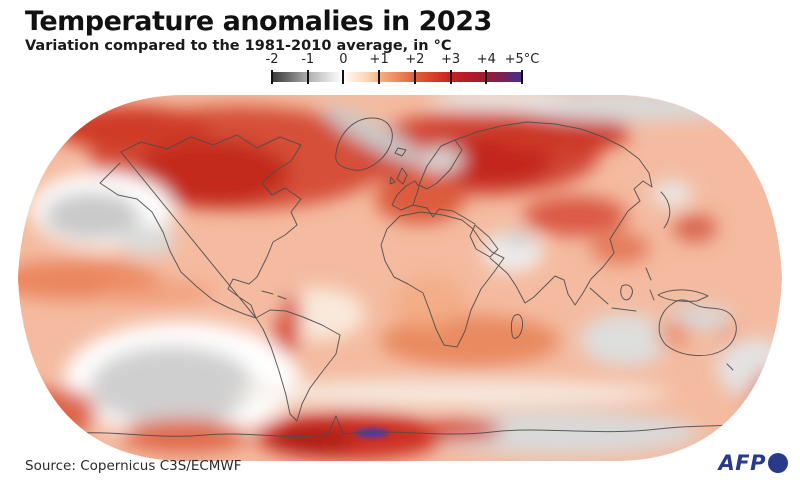 This screenshot has height=480, width=800. What do you see at coordinates (308, 59) in the screenshot?
I see `legend-tick-label: -1` at bounding box center [308, 59].